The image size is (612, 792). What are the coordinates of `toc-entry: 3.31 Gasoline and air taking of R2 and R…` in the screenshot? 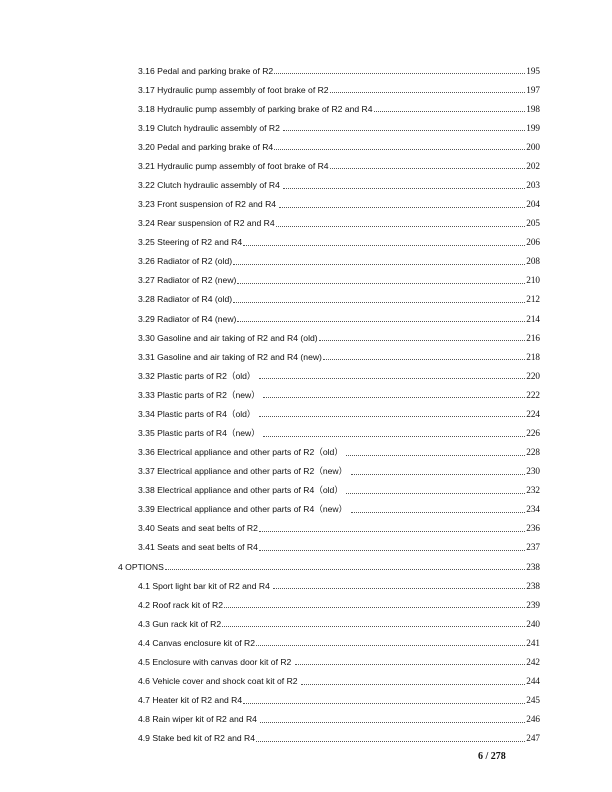 It's located at (339, 356).